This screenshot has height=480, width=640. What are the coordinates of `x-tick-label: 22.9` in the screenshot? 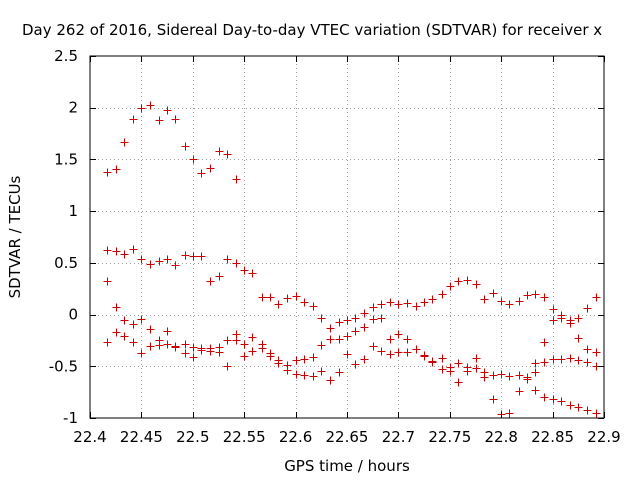 It's located at (603, 437).